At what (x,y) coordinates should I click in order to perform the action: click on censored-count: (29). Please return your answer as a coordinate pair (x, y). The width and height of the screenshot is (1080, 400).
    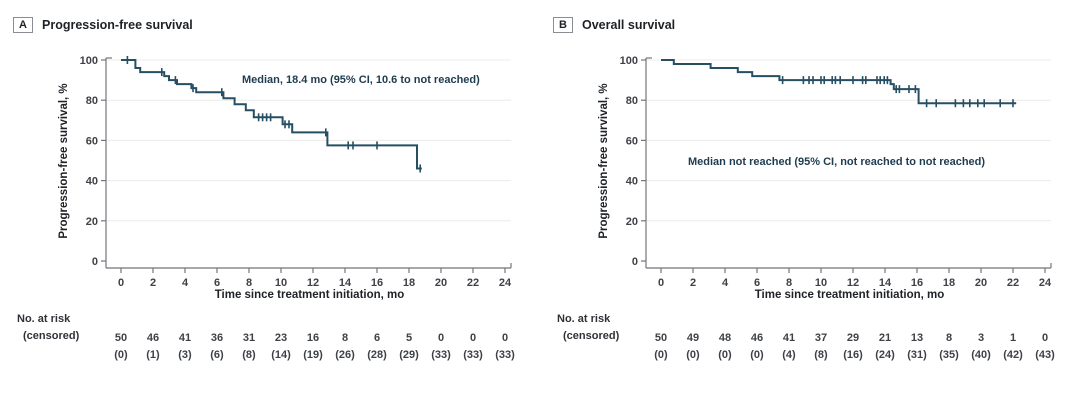
    Looking at the image, I should click on (409, 355).